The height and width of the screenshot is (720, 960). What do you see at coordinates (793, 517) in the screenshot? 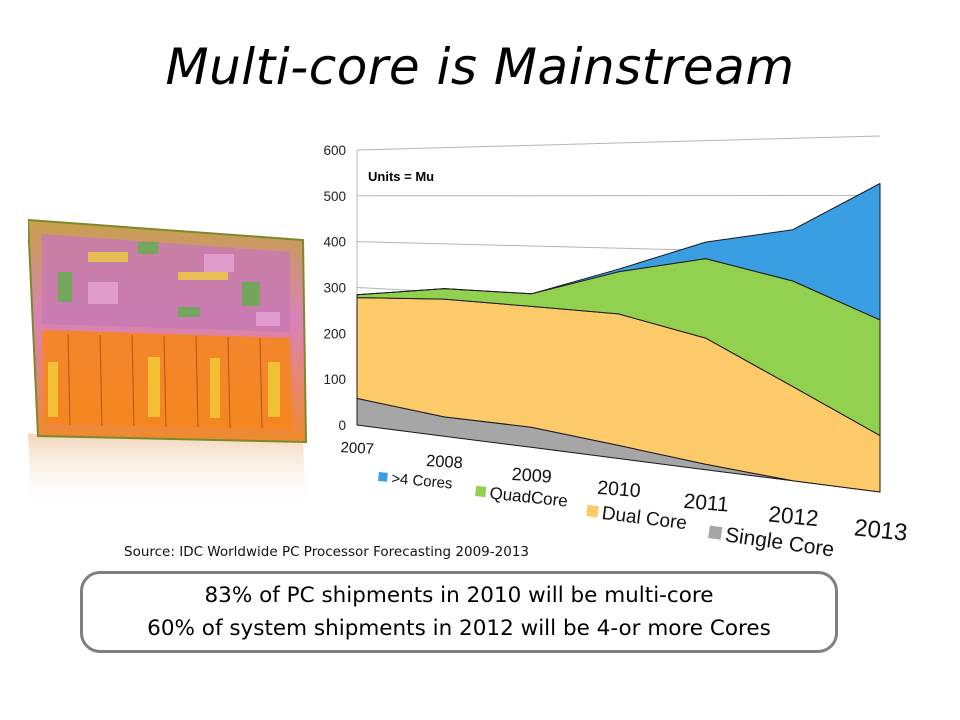
I see `x-tick-label: 2012` at bounding box center [793, 517].